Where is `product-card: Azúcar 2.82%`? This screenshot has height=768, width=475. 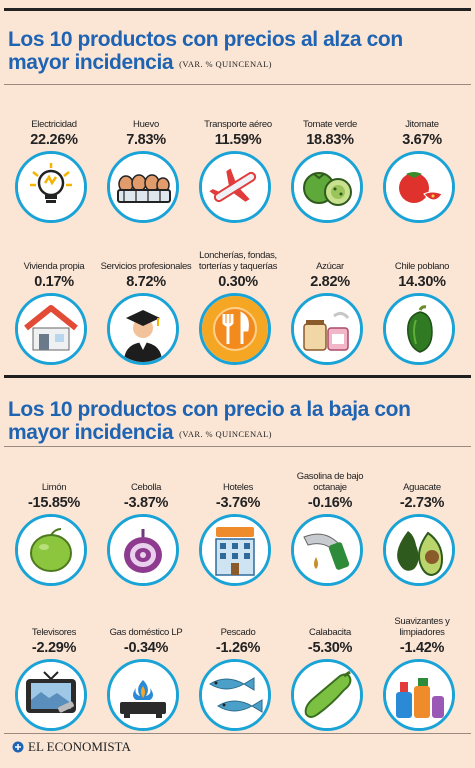
product-card: Azúcar 2.82% is located at coordinates (330, 307).